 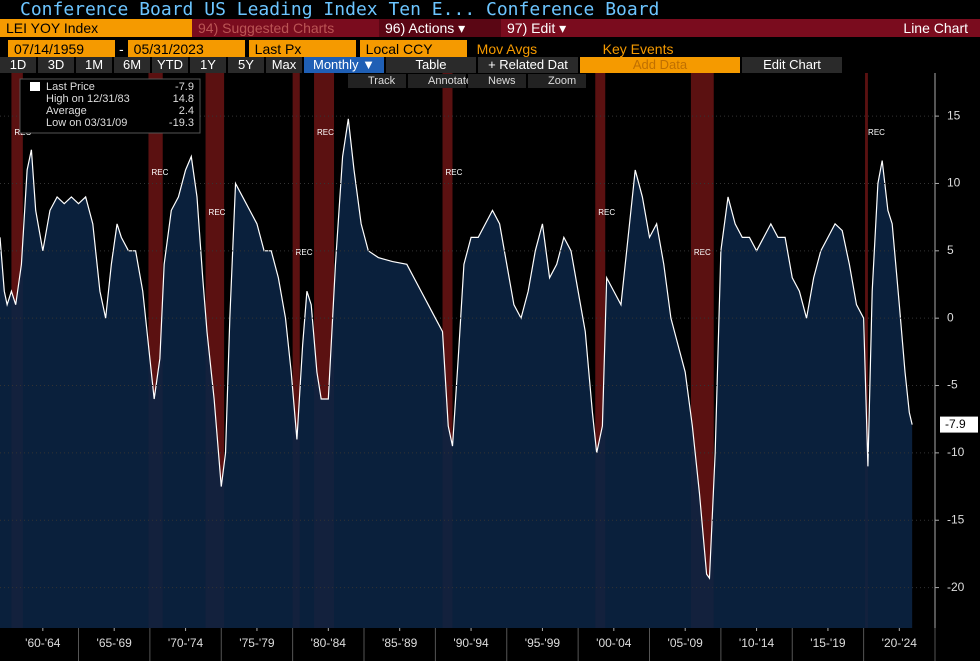 What do you see at coordinates (132, 65) in the screenshot?
I see `period-button: 6M` at bounding box center [132, 65].